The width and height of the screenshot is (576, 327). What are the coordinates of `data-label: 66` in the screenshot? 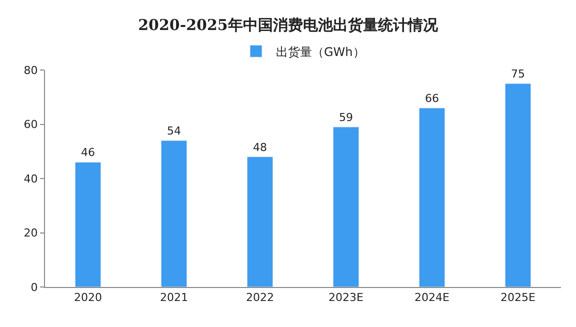 It's located at (432, 98).